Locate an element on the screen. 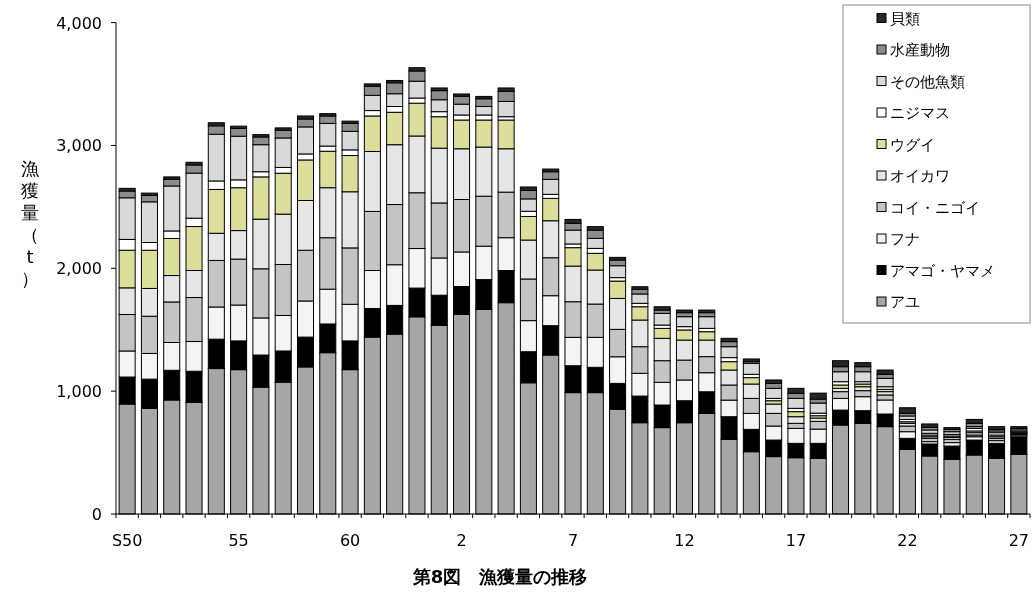 This screenshot has height=594, width=1035. legend-label: オイカワ is located at coordinates (920, 176).